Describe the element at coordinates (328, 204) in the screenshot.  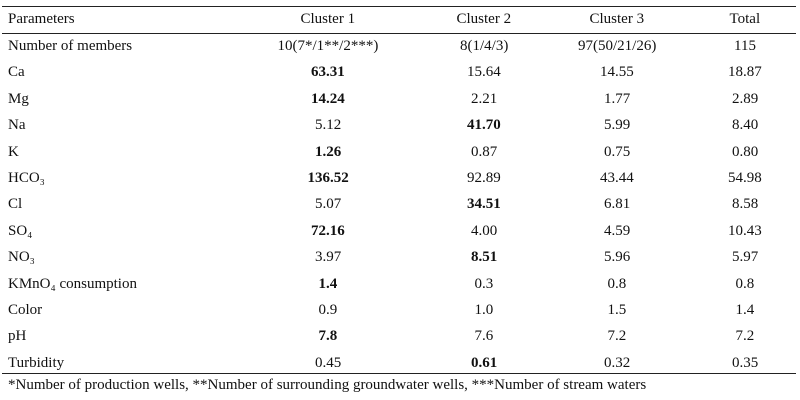
I see `table-cell: 5.07` at that location.